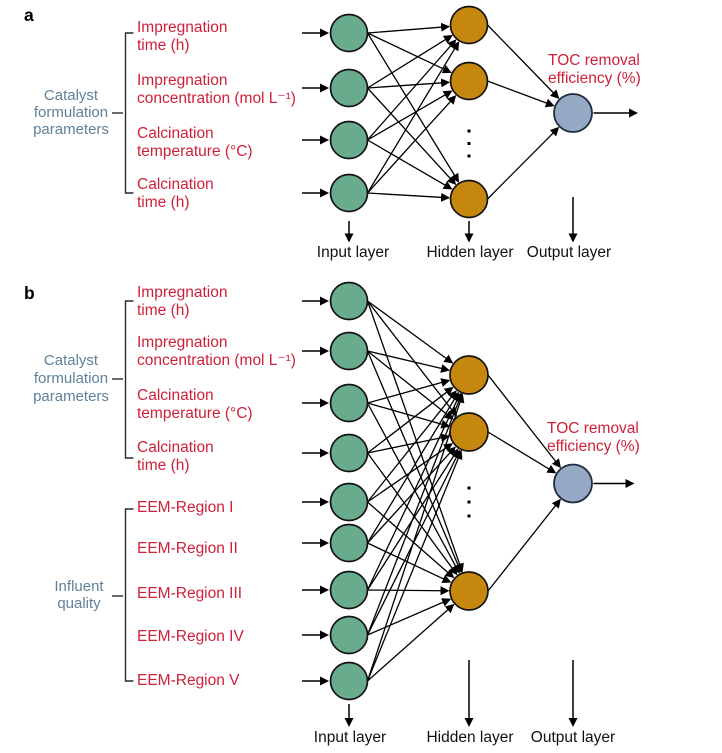 The image size is (722, 753). I want to click on edge-a-in4-h3, so click(409, 197).